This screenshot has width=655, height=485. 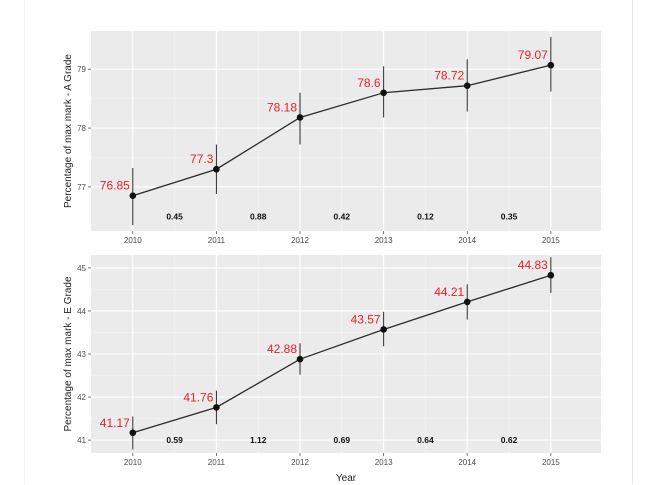 What do you see at coordinates (425, 216) in the screenshot?
I see `difference-annotation: 0.12` at bounding box center [425, 216].